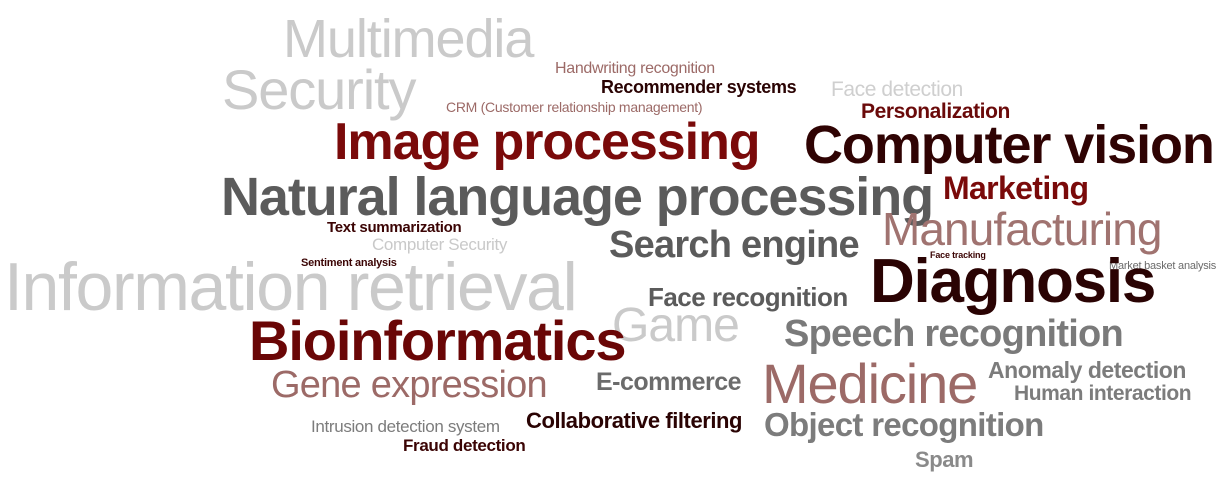 This screenshot has height=477, width=1228. What do you see at coordinates (1016, 188) in the screenshot?
I see `word-marketing: Marketing` at bounding box center [1016, 188].